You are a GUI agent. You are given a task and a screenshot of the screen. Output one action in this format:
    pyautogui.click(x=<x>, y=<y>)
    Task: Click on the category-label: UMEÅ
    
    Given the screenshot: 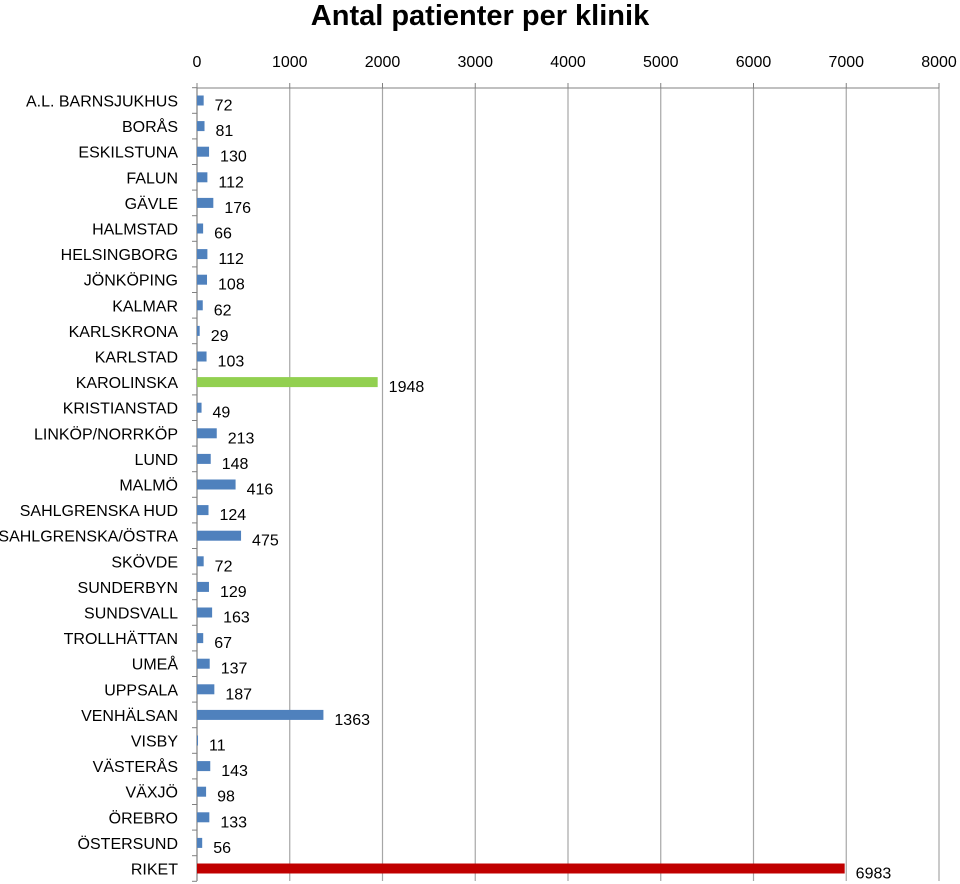 What is the action you would take?
    pyautogui.click(x=155, y=664)
    